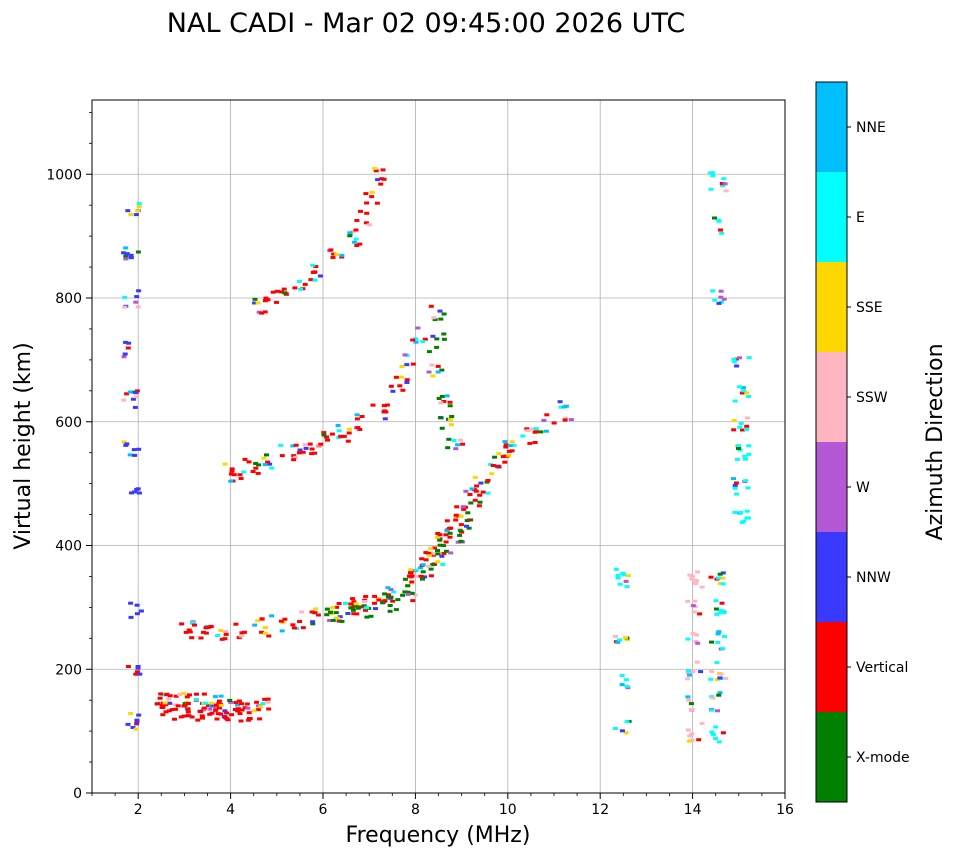 Image resolution: width=958 pixels, height=861 pixels. I want to click on y-tick-label: 0, so click(77, 794).